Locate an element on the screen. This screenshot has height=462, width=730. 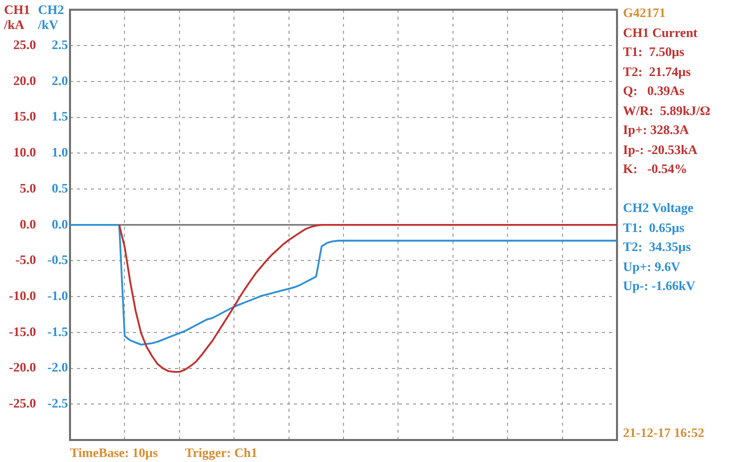
text: W/R: 5.89kJ/Ω is located at coordinates (666, 111).